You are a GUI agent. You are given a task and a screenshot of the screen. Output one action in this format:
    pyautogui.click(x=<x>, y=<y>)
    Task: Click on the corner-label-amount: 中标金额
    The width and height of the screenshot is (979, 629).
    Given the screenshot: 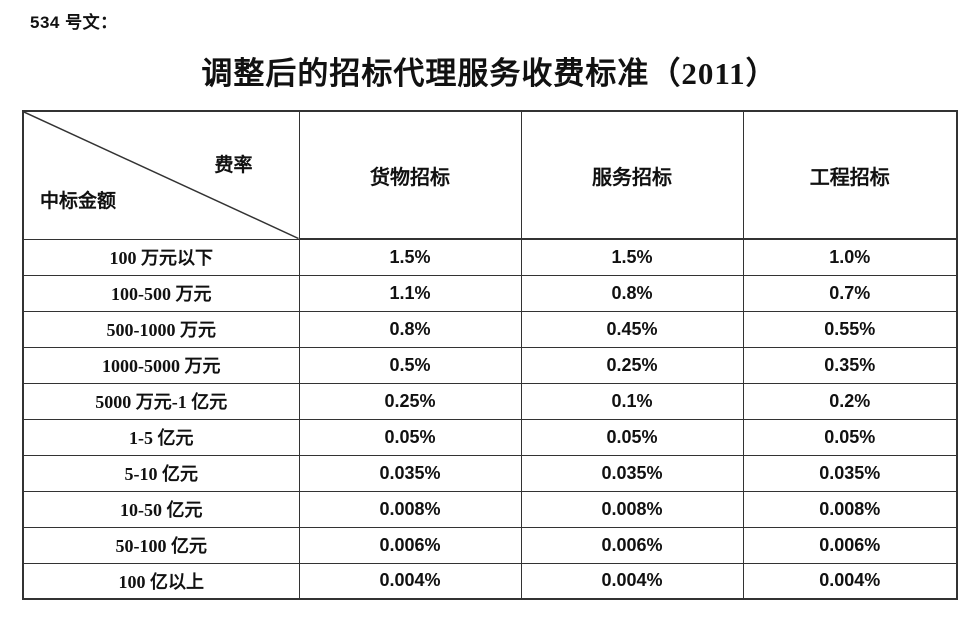 What is the action you would take?
    pyautogui.click(x=78, y=201)
    